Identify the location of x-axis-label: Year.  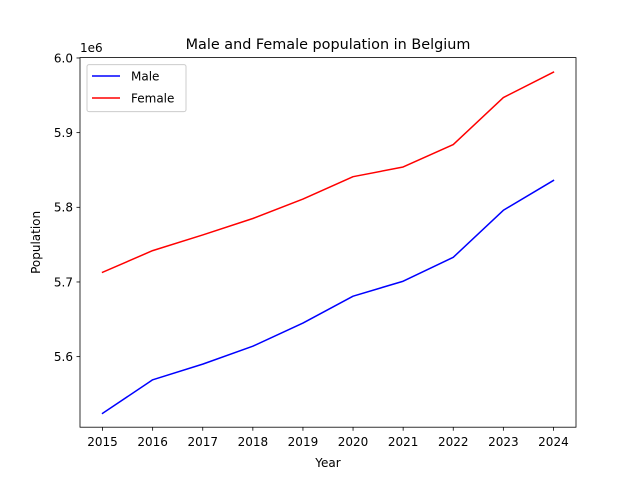
(327, 463).